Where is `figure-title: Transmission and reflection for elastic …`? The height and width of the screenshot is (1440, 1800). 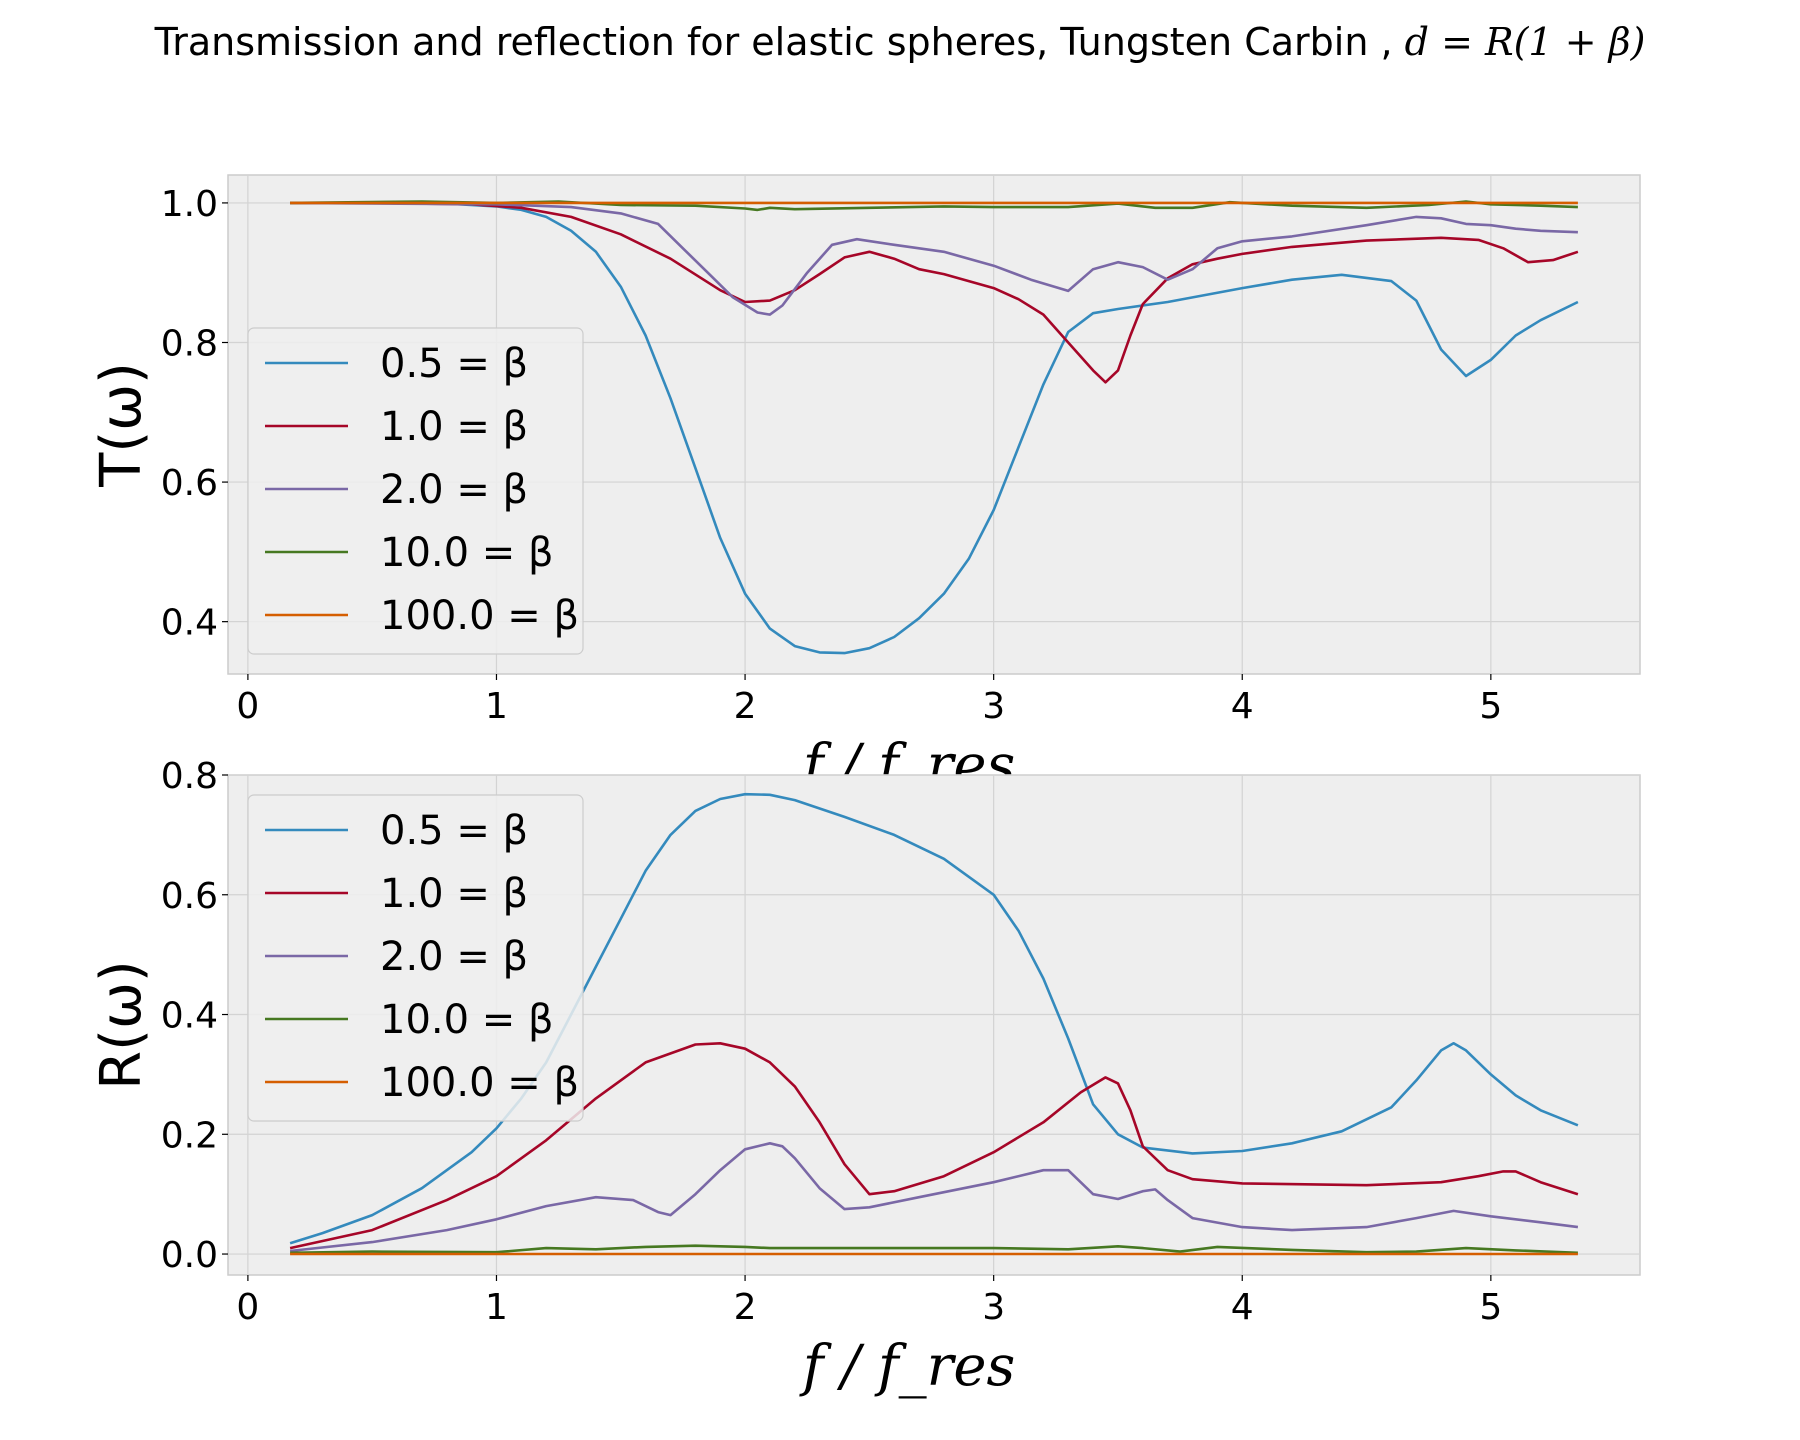 figure-title: Transmission and reflection for elastic … is located at coordinates (900, 42).